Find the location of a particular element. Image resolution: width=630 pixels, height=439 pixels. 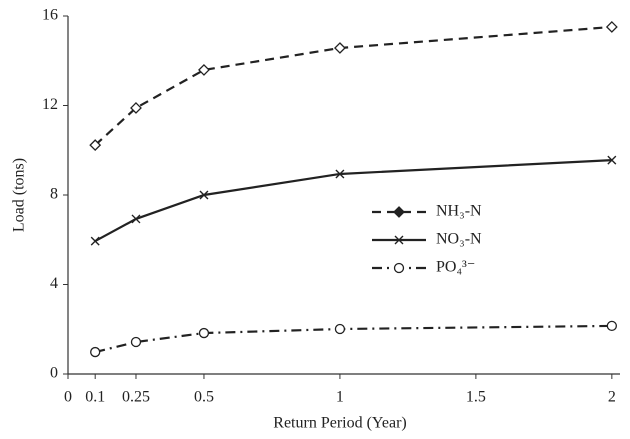

legend-label: PO₄³⁻ is located at coordinates (455, 267).